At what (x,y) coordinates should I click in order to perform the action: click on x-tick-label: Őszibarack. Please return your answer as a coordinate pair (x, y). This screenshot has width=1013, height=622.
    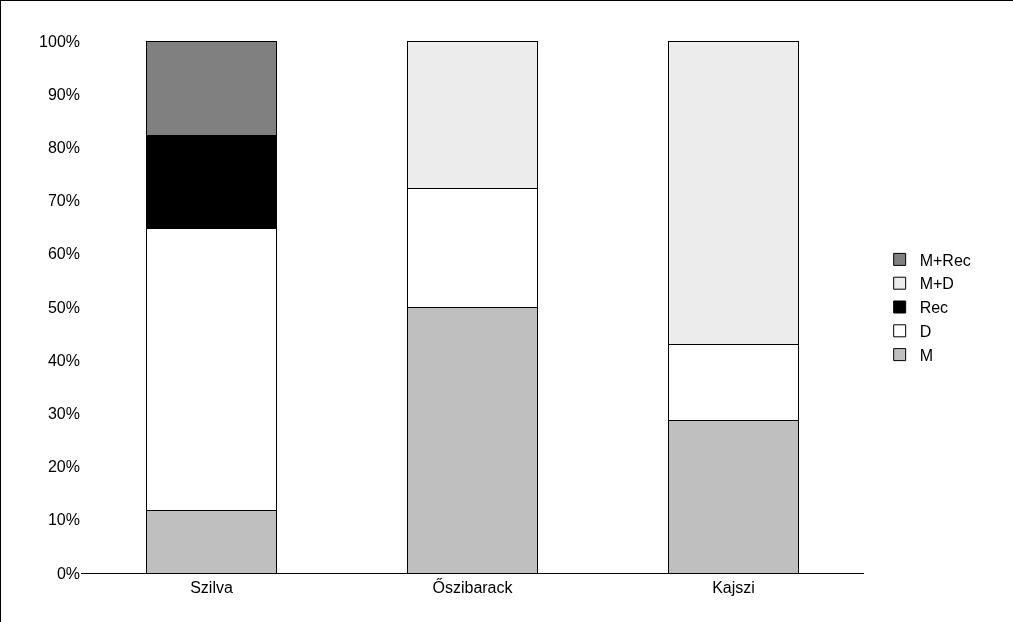
    Looking at the image, I should click on (473, 587).